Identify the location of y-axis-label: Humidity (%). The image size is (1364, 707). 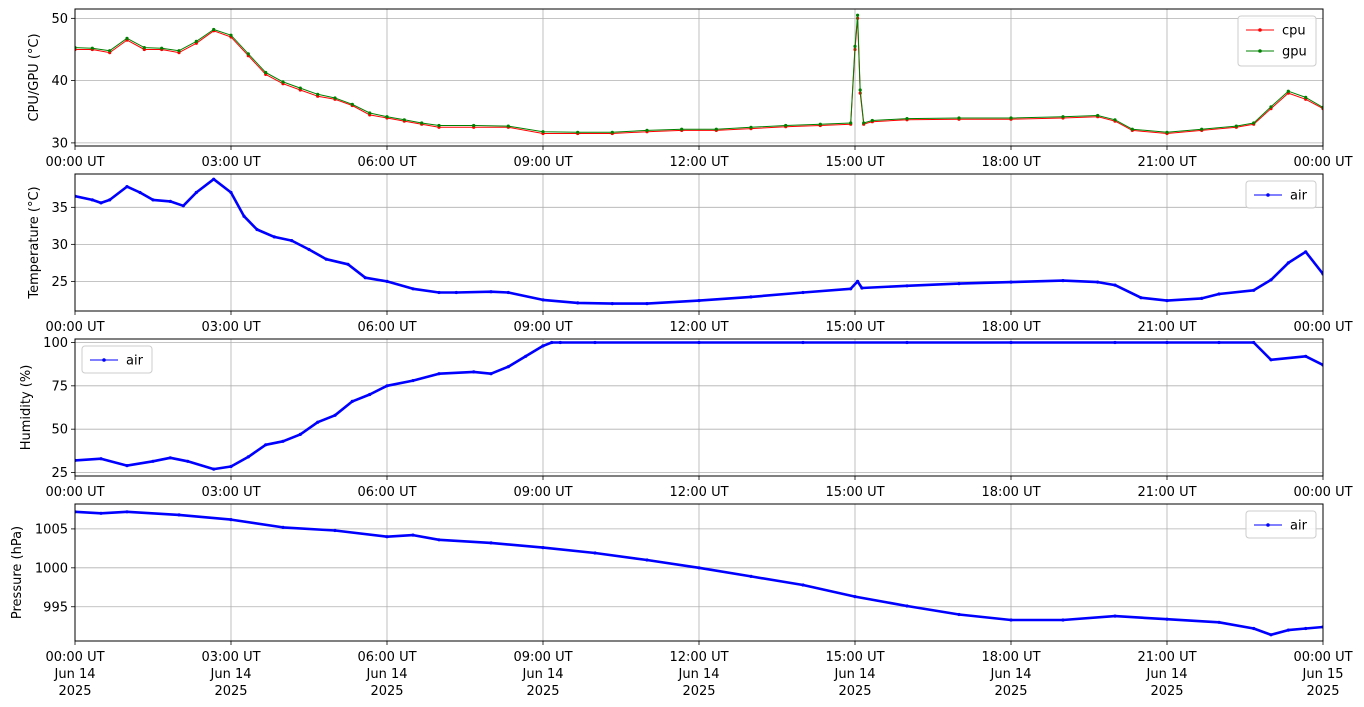
(26, 408).